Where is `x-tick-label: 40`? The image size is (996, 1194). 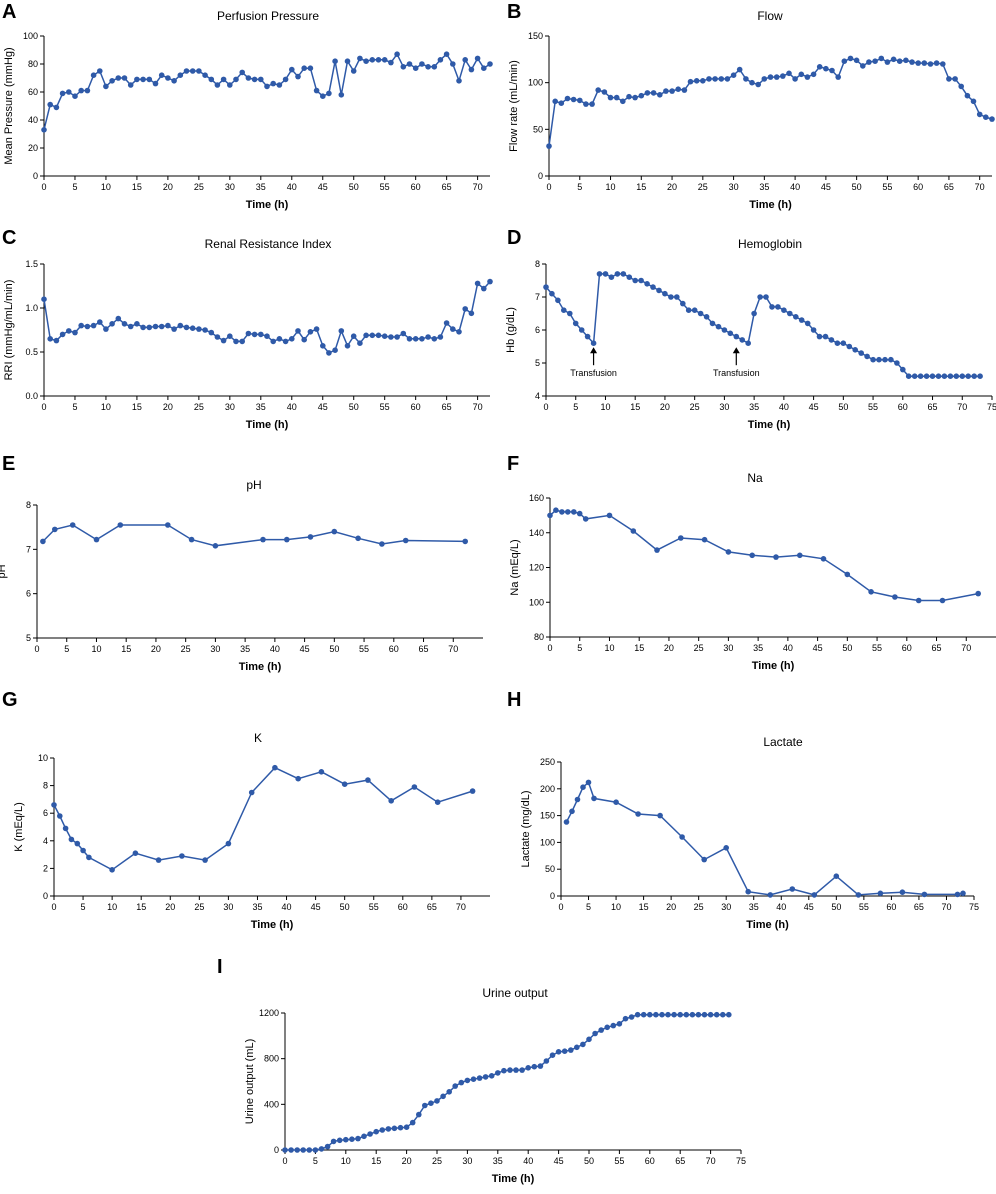 x-tick-label: 40 is located at coordinates (784, 407).